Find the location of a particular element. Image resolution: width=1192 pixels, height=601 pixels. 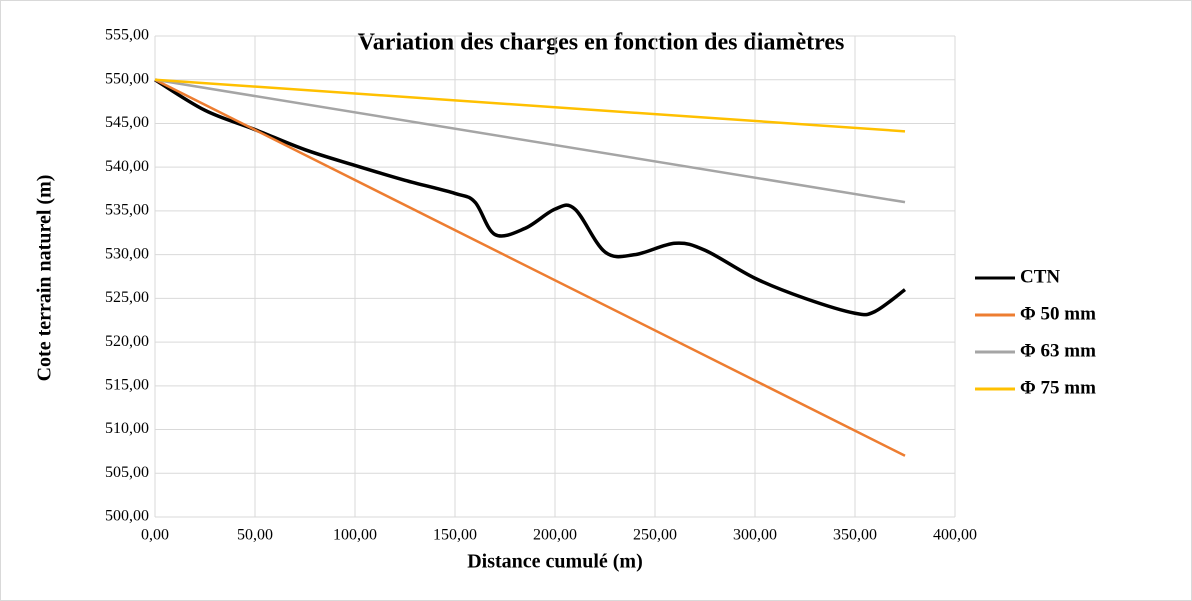

y-tick-label: 515,00 is located at coordinates (127, 384).